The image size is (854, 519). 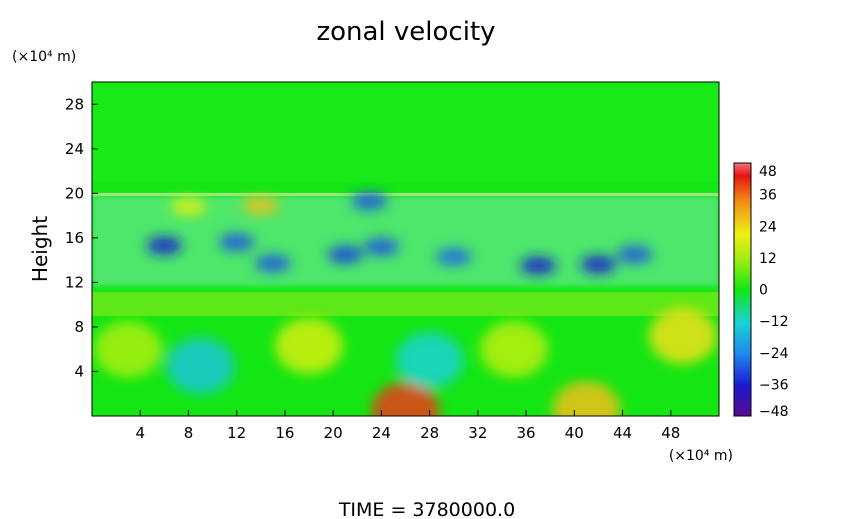 I want to click on y-tick-label-12: 12, so click(x=74, y=282).